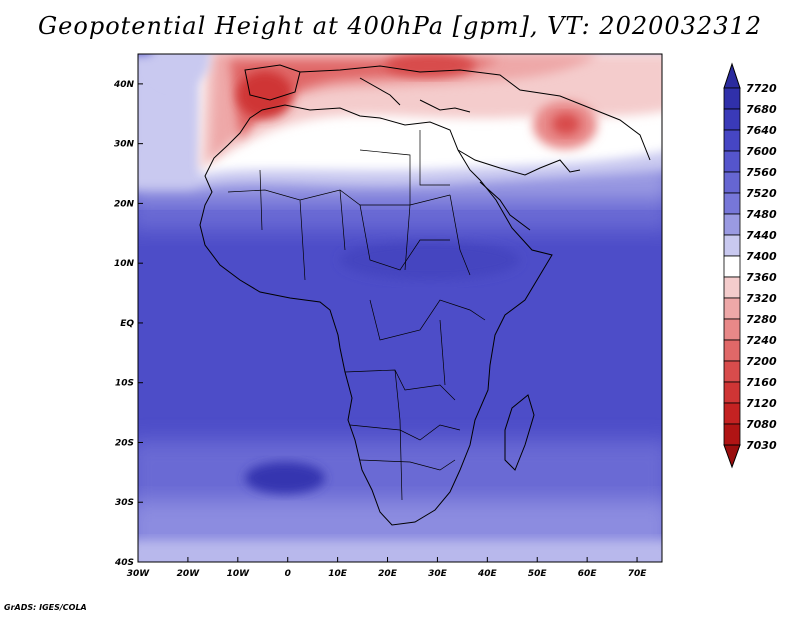  I want to click on lon-tick-label: 10W, so click(239, 574).